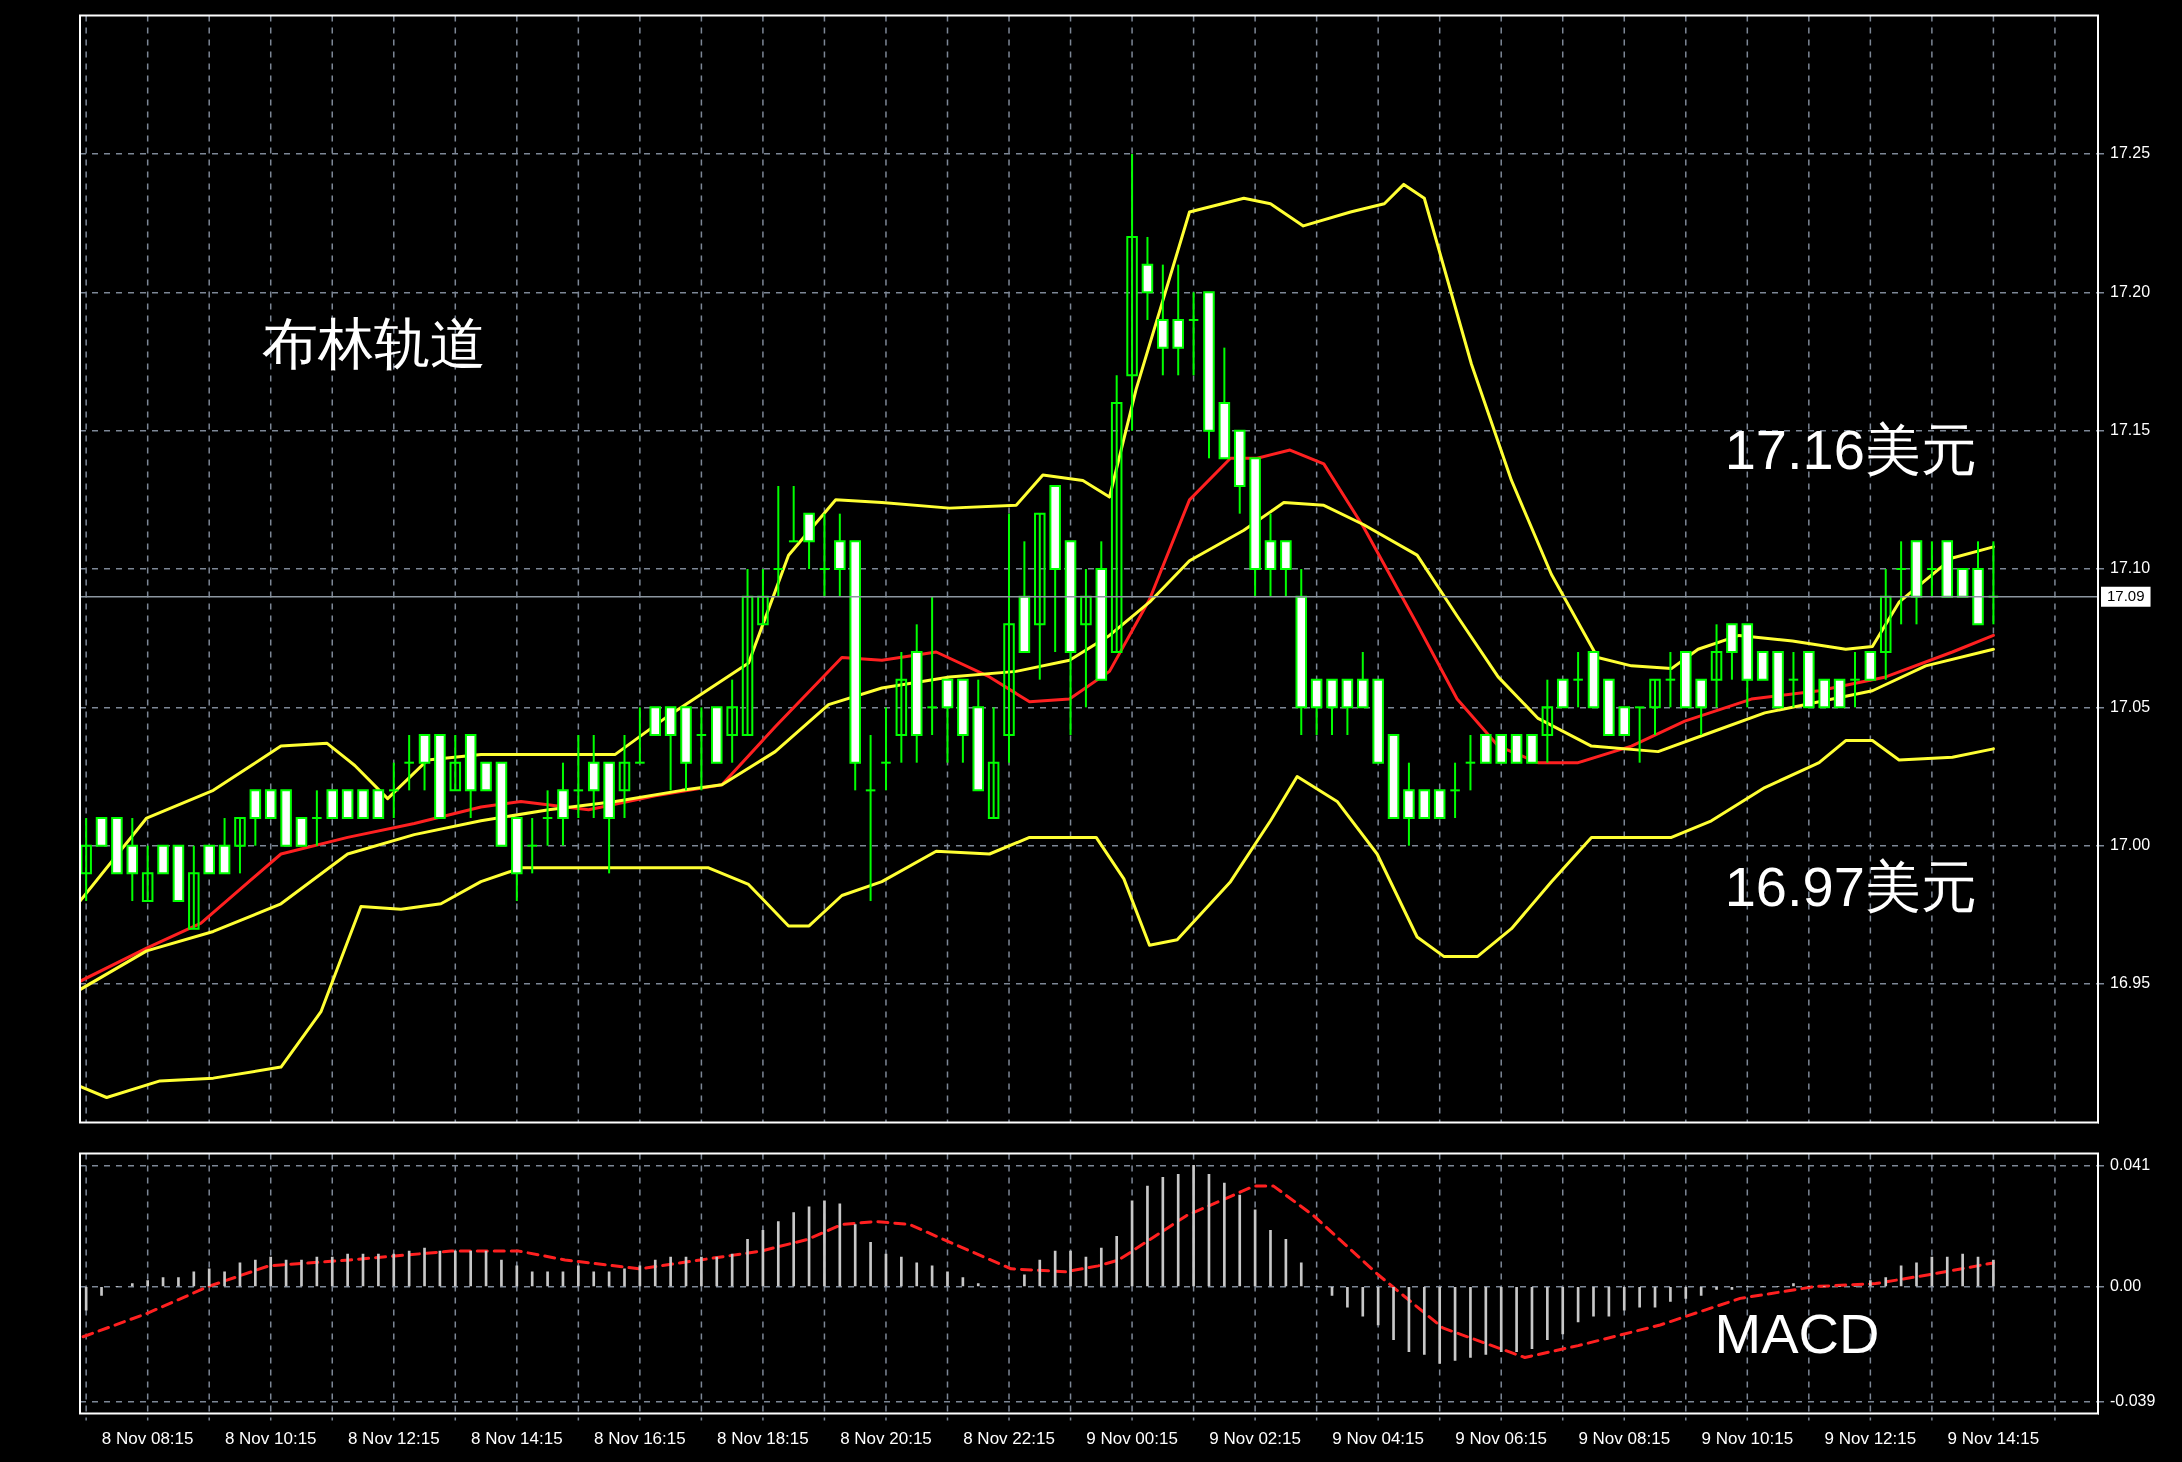  I want to click on x-tick-label: 9 Nov 04:15, so click(1378, 1439).